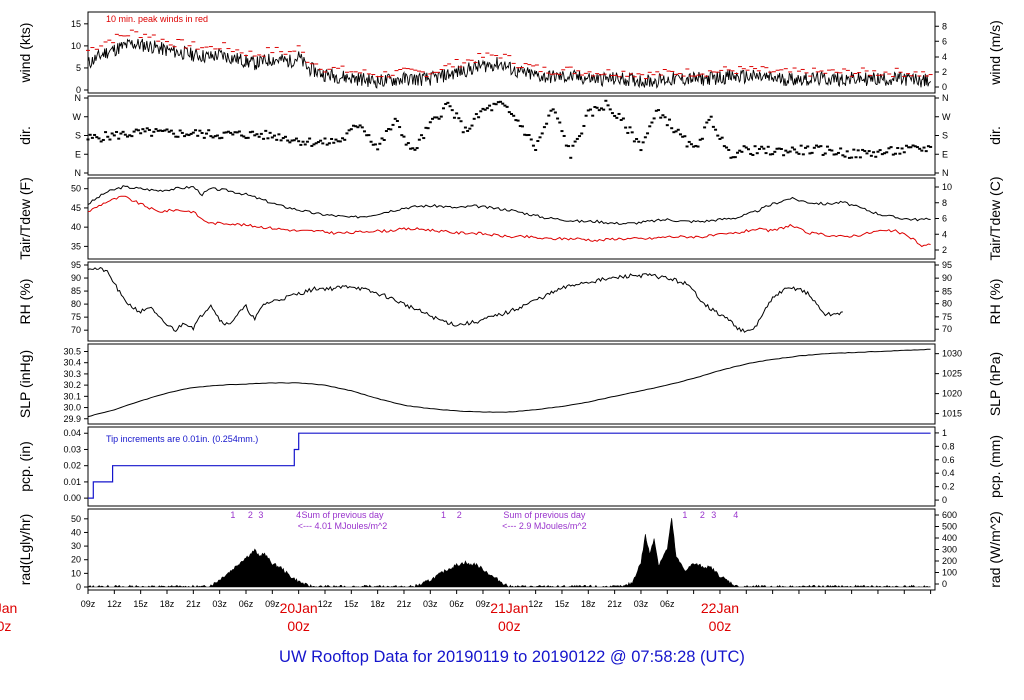  I want to click on ytick-right-label-dir: N, so click(945, 98).